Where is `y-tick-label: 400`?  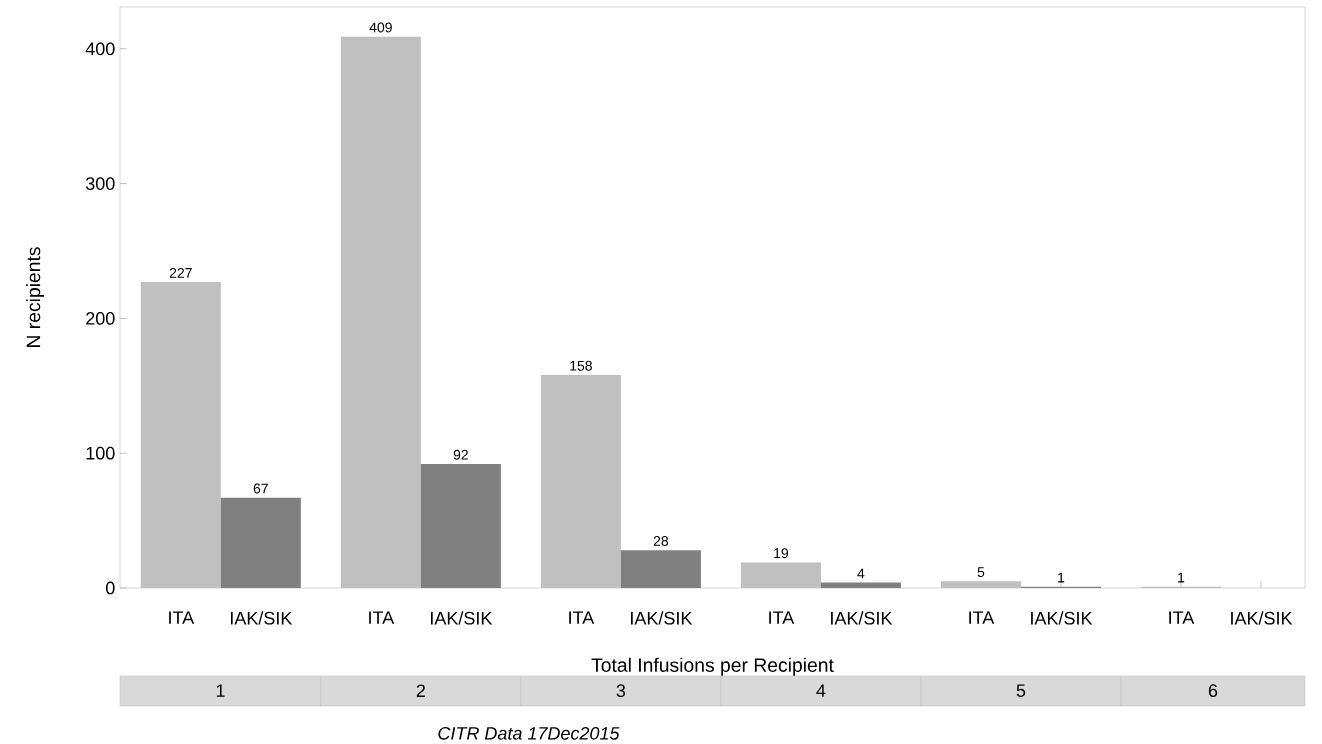
y-tick-label: 400 is located at coordinates (100, 49).